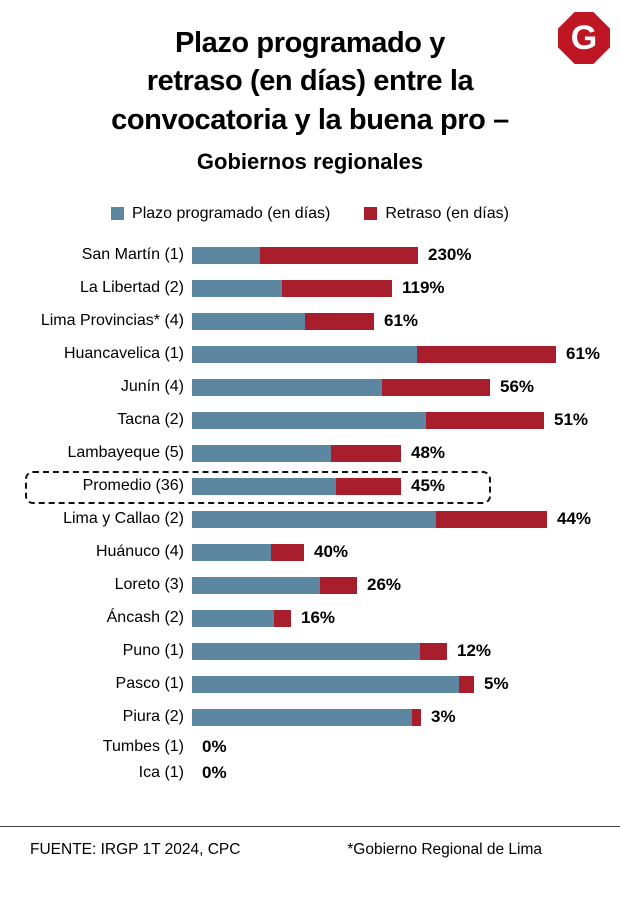  What do you see at coordinates (310, 773) in the screenshot?
I see `chart-row: Ica (1) 0%` at bounding box center [310, 773].